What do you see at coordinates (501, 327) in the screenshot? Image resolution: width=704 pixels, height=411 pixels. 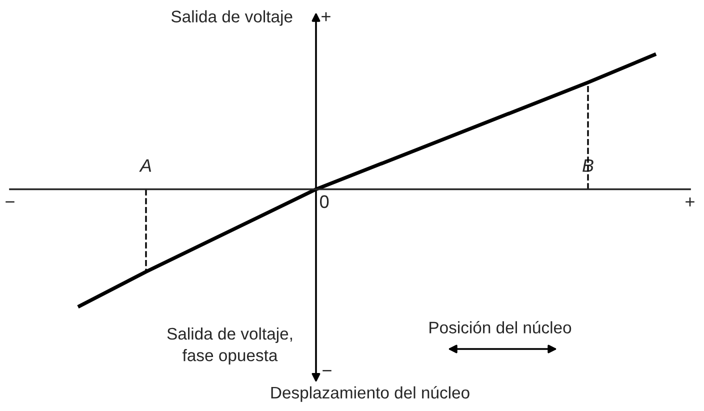 I see `text: Posición del núcleo` at bounding box center [501, 327].